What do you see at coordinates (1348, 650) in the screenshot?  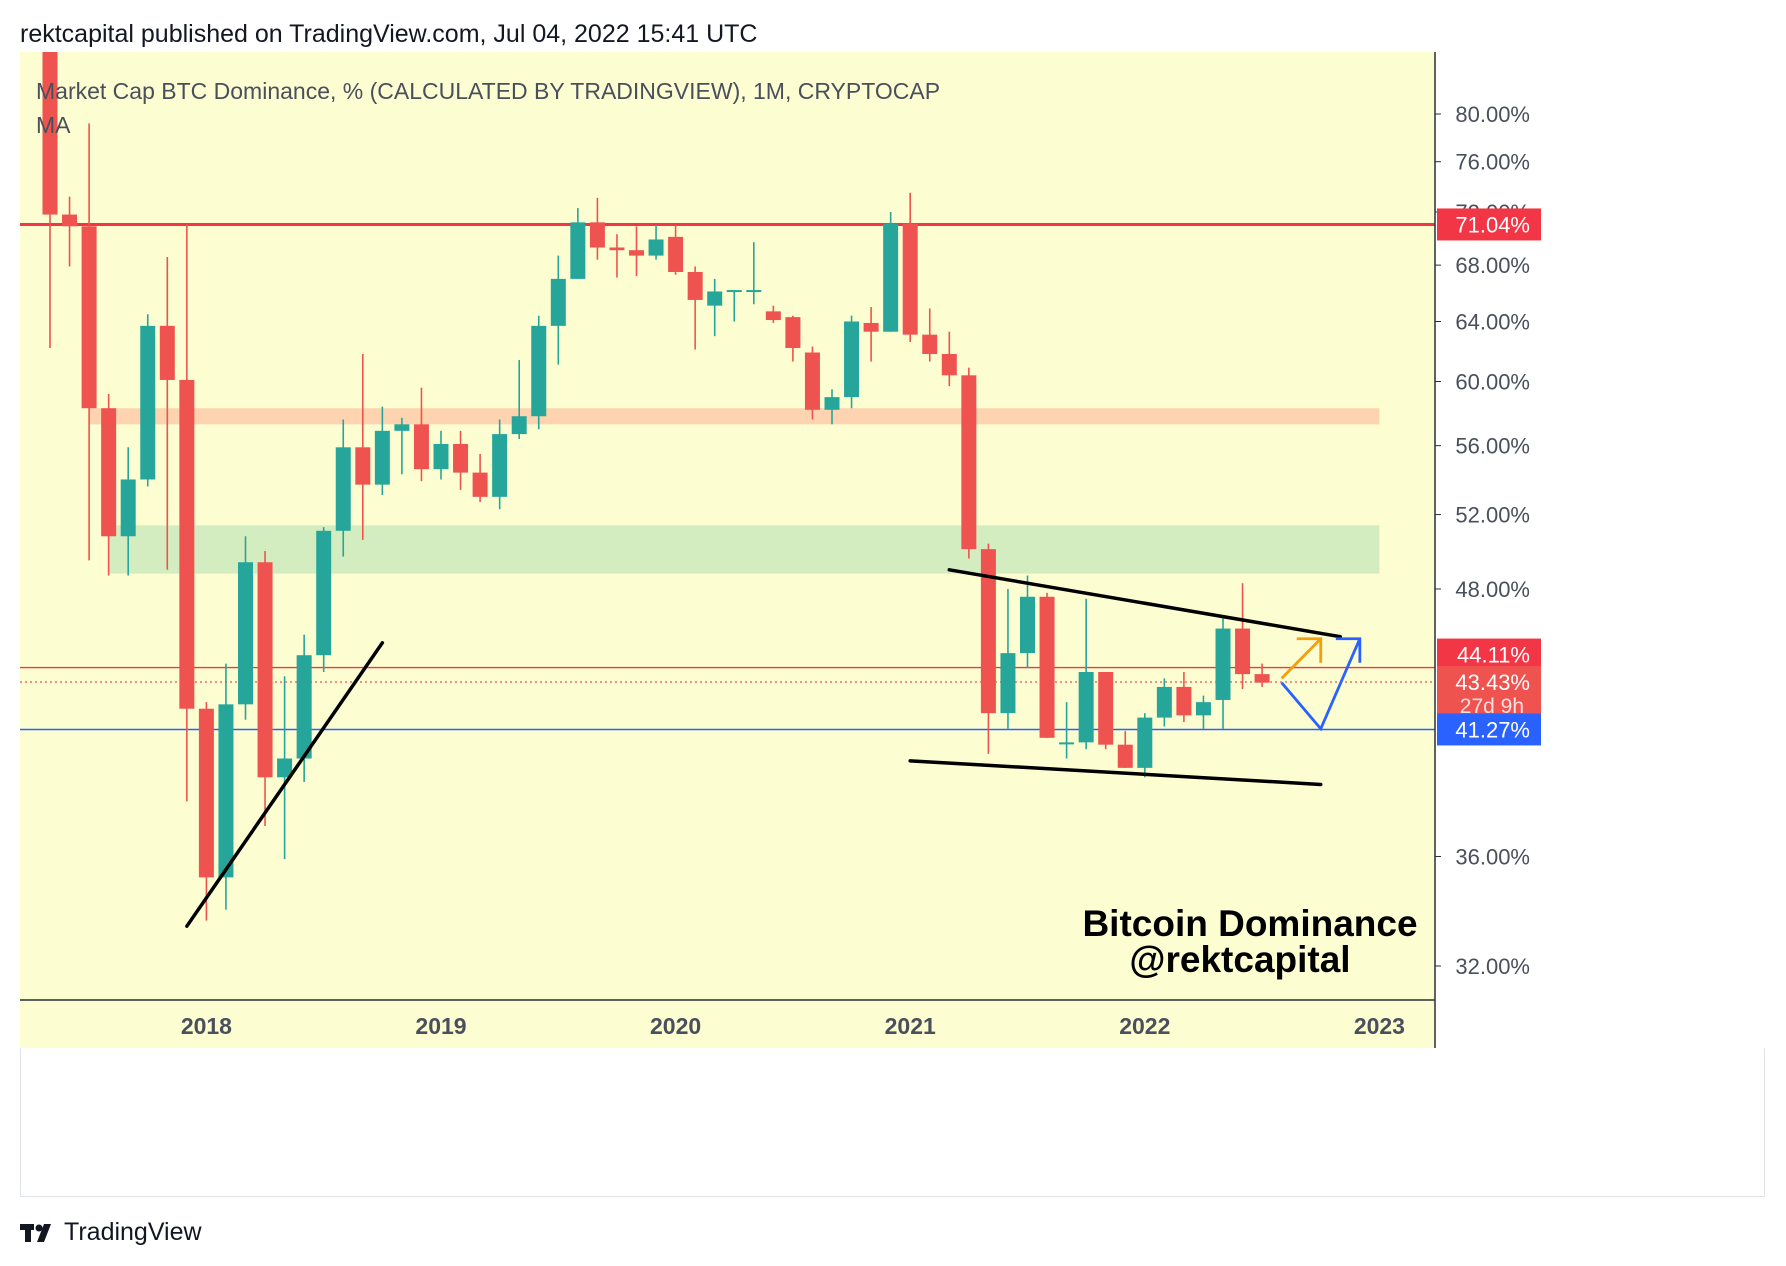 I see `blue-projection-arrow-head` at bounding box center [1348, 650].